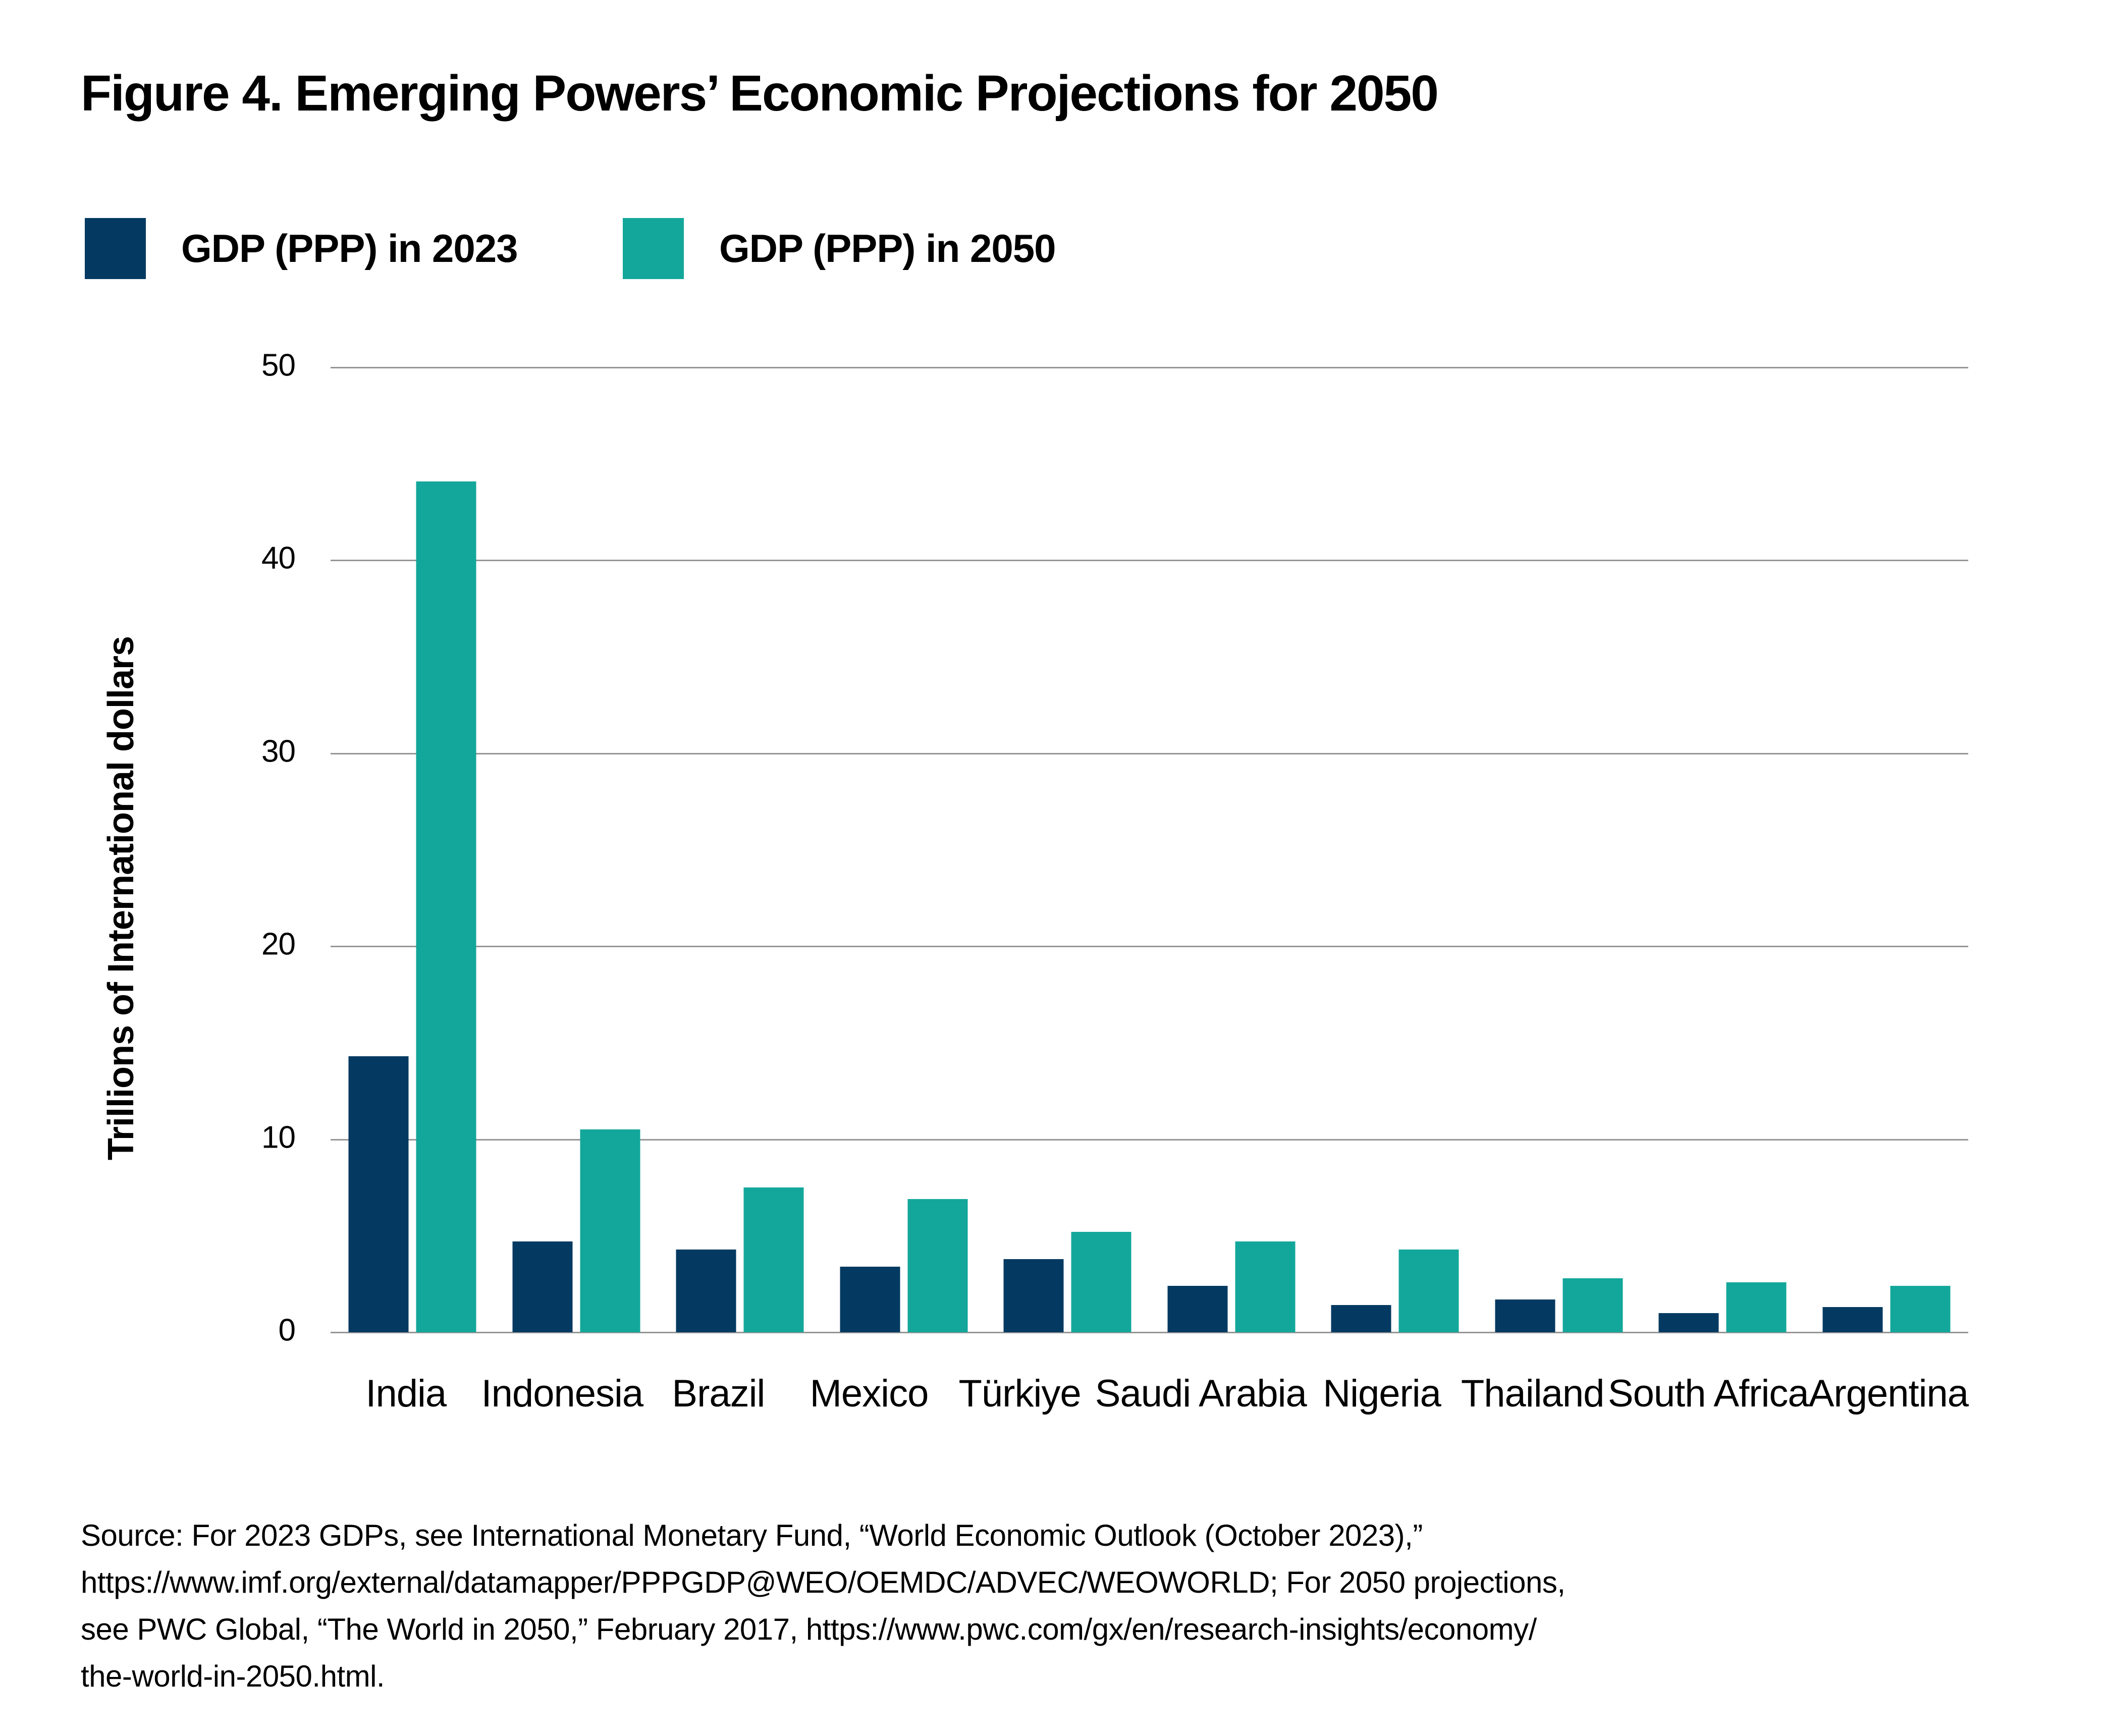  I want to click on x-tick-label-brazil: Brazil, so click(718, 1393).